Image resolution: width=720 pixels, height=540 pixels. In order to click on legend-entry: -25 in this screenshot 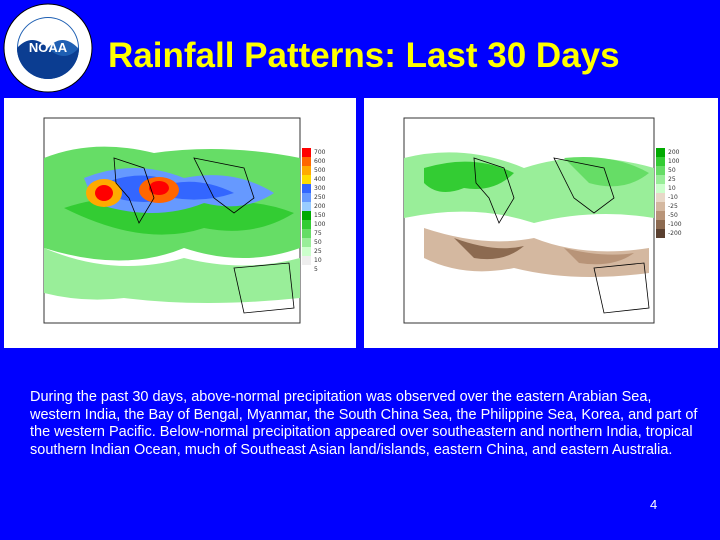, I will do `click(675, 206)`.